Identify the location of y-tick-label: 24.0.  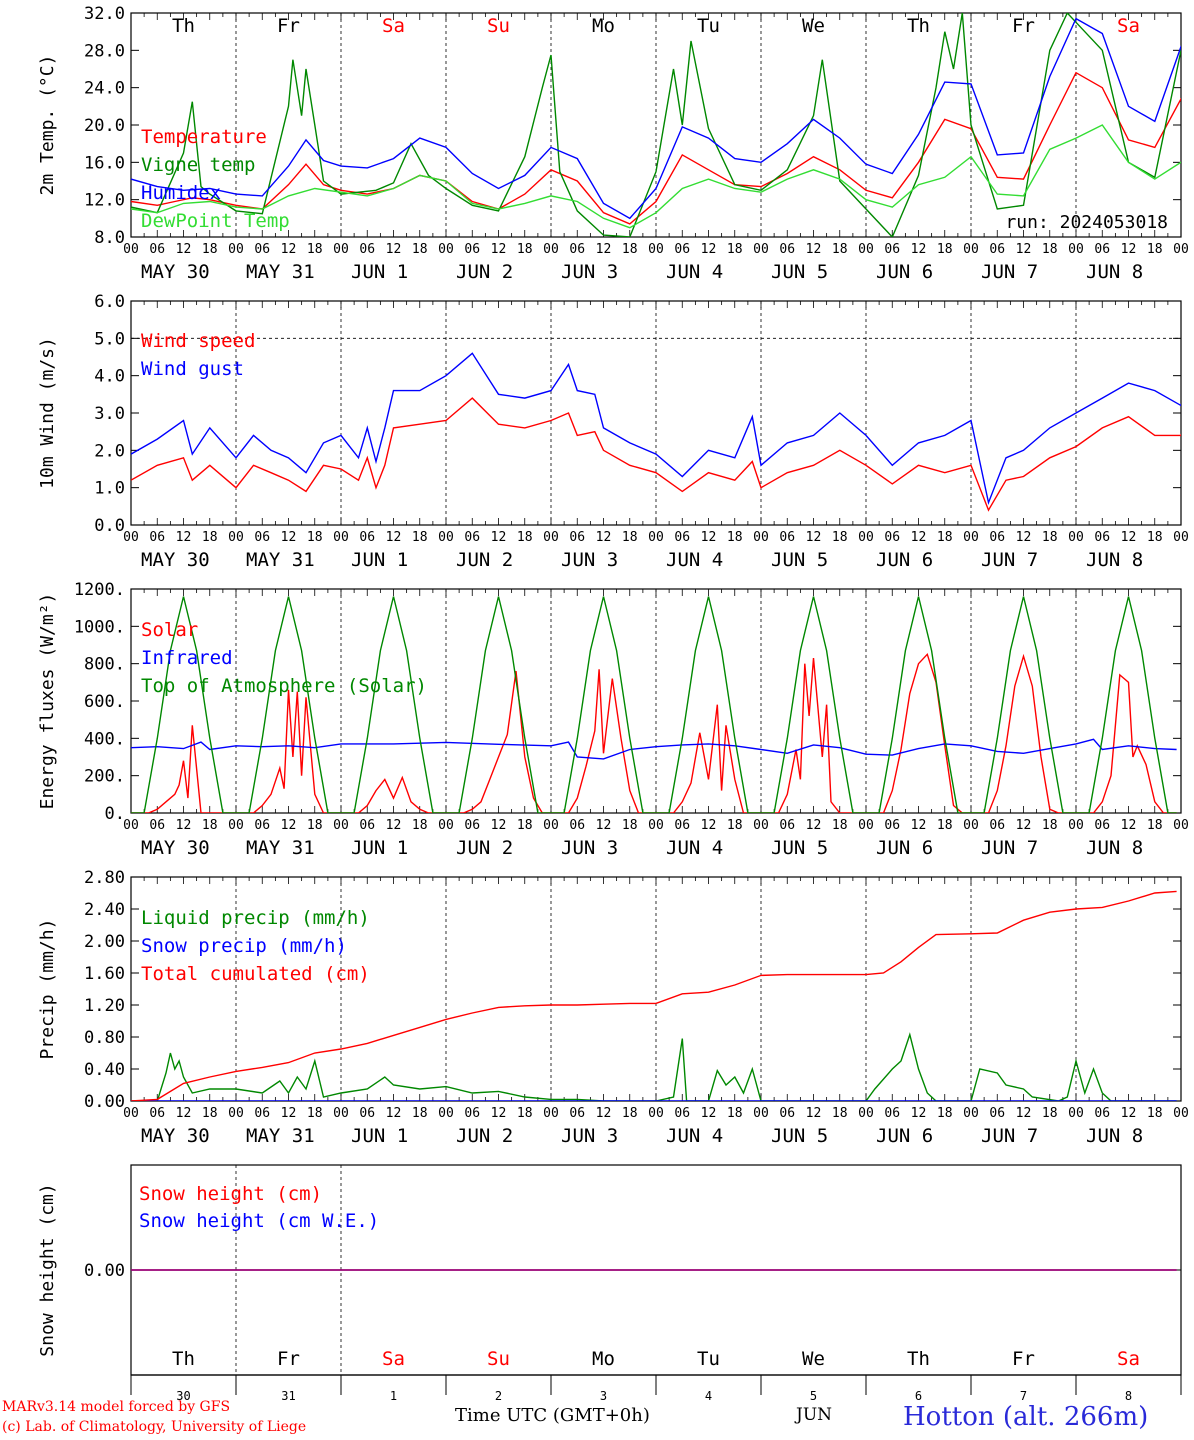
(104, 89).